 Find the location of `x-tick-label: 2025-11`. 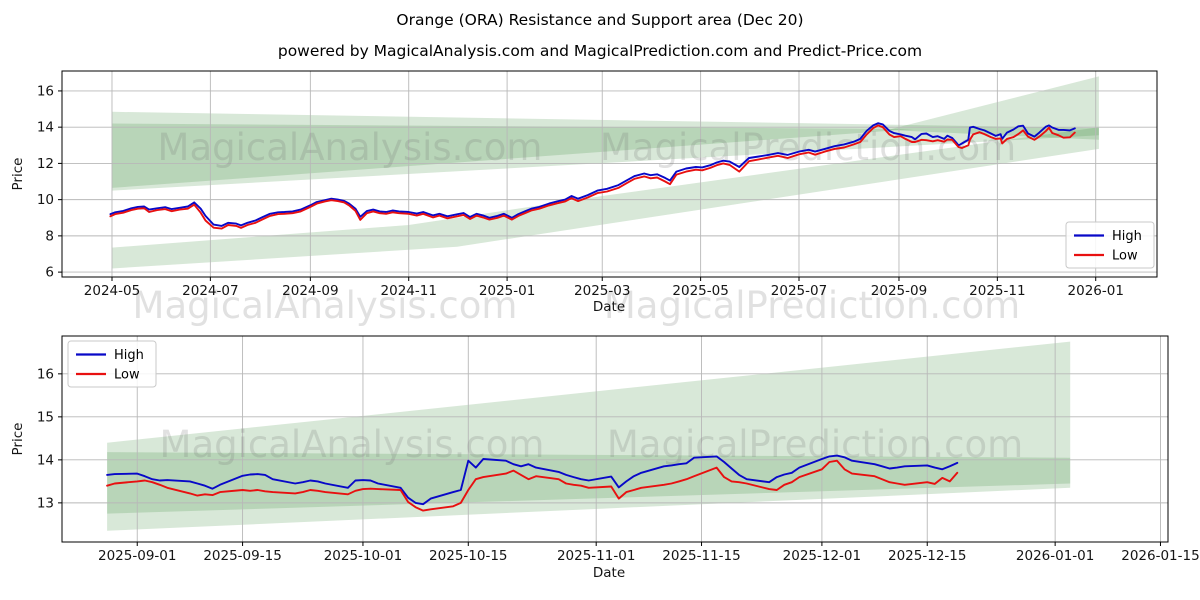

x-tick-label: 2025-11 is located at coordinates (997, 291).